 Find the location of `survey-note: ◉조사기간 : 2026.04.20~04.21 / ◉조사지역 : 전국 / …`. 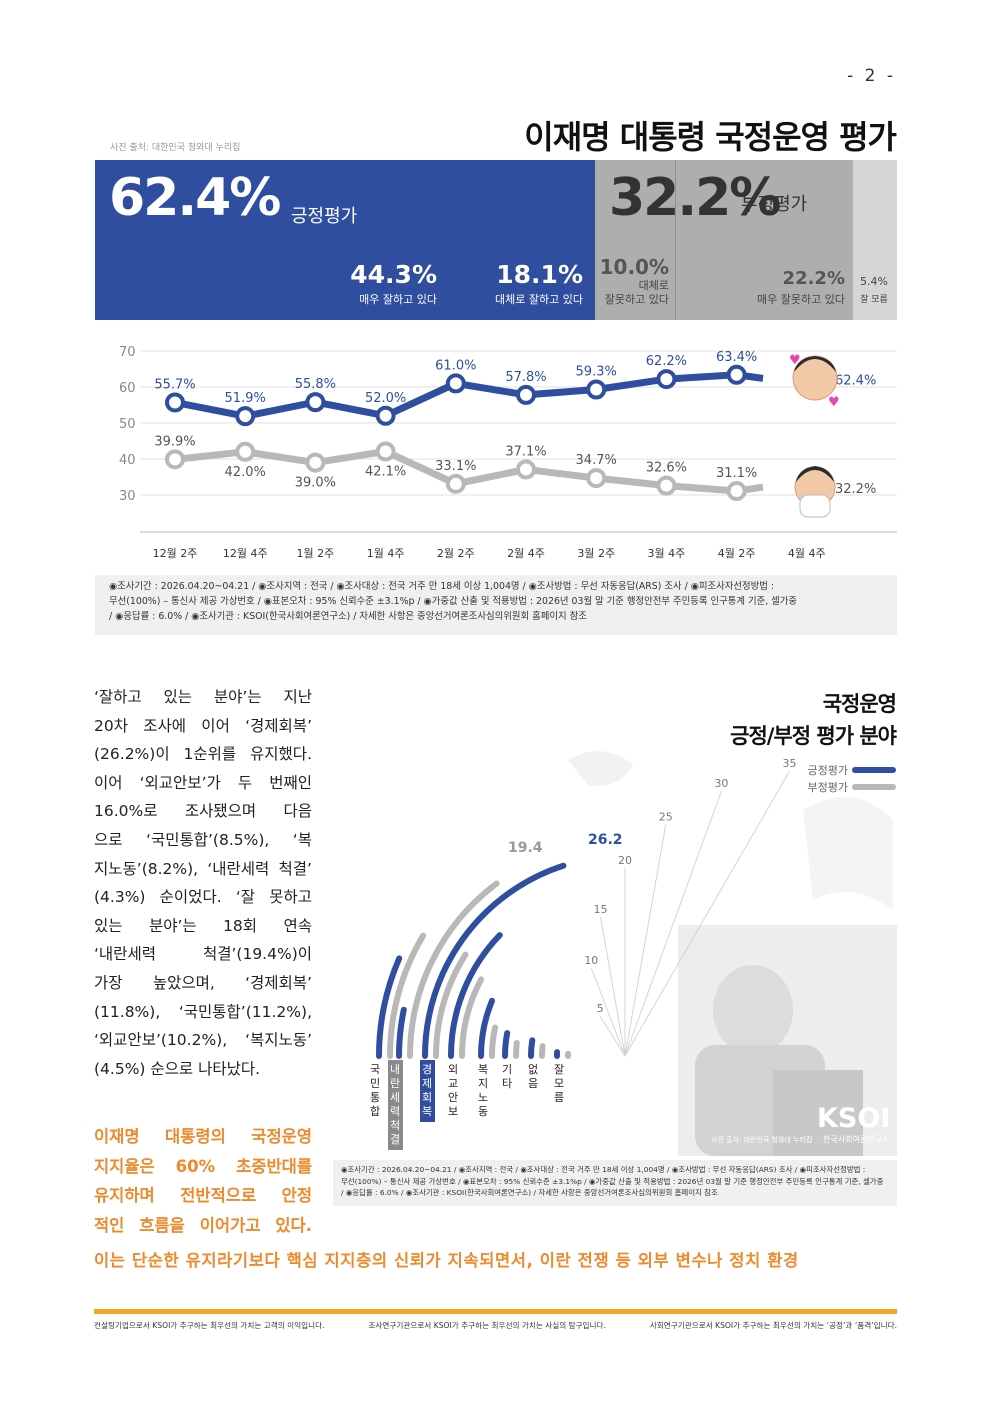

survey-note: ◉조사기간 : 2026.04.20~04.21 / ◉조사지역 : 전국 / … is located at coordinates (496, 605).